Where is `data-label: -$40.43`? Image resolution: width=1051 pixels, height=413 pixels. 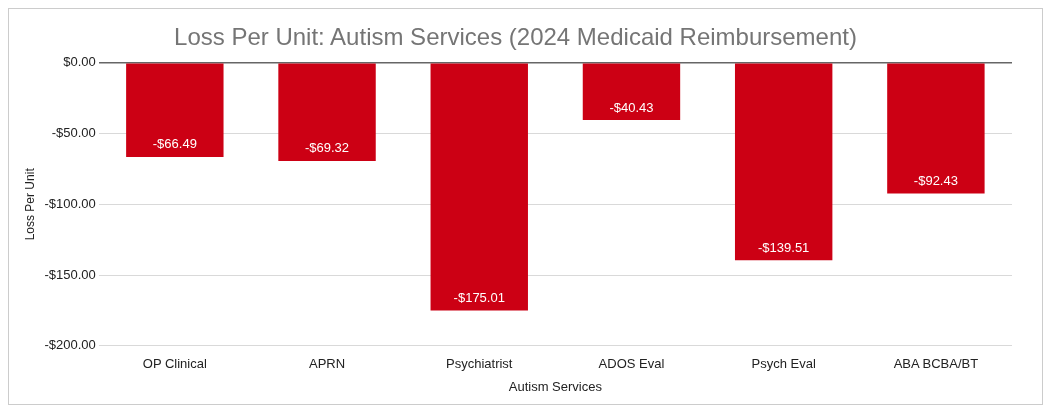
data-label: -$40.43 is located at coordinates (631, 107).